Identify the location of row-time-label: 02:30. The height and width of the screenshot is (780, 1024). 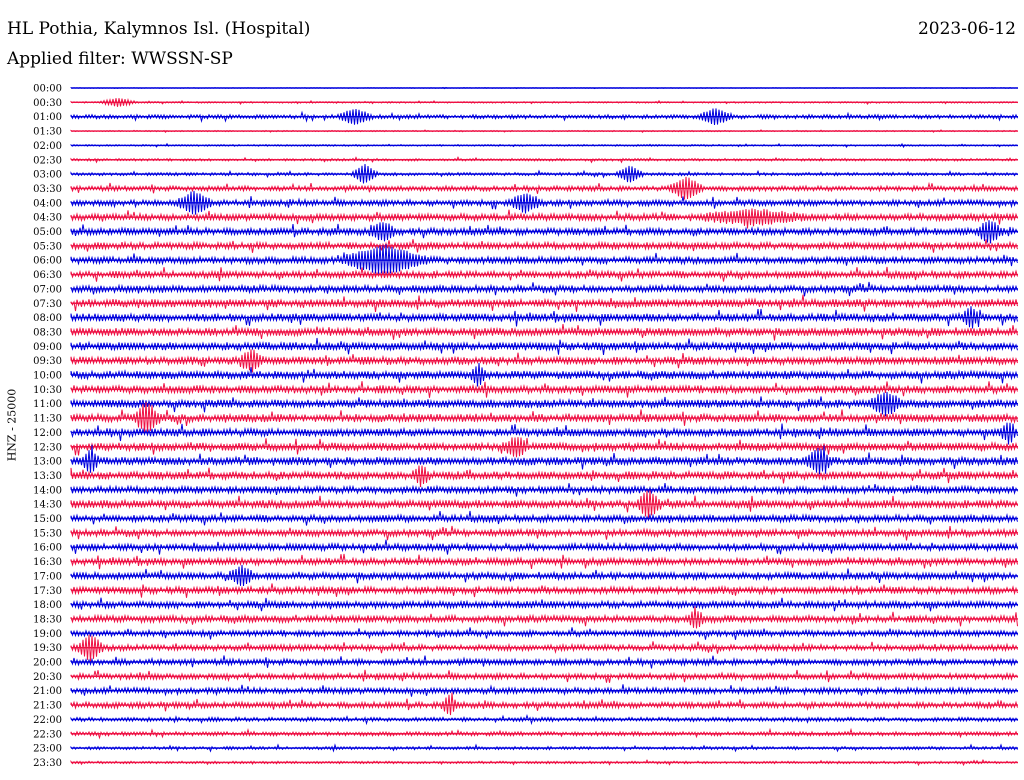
(47, 160).